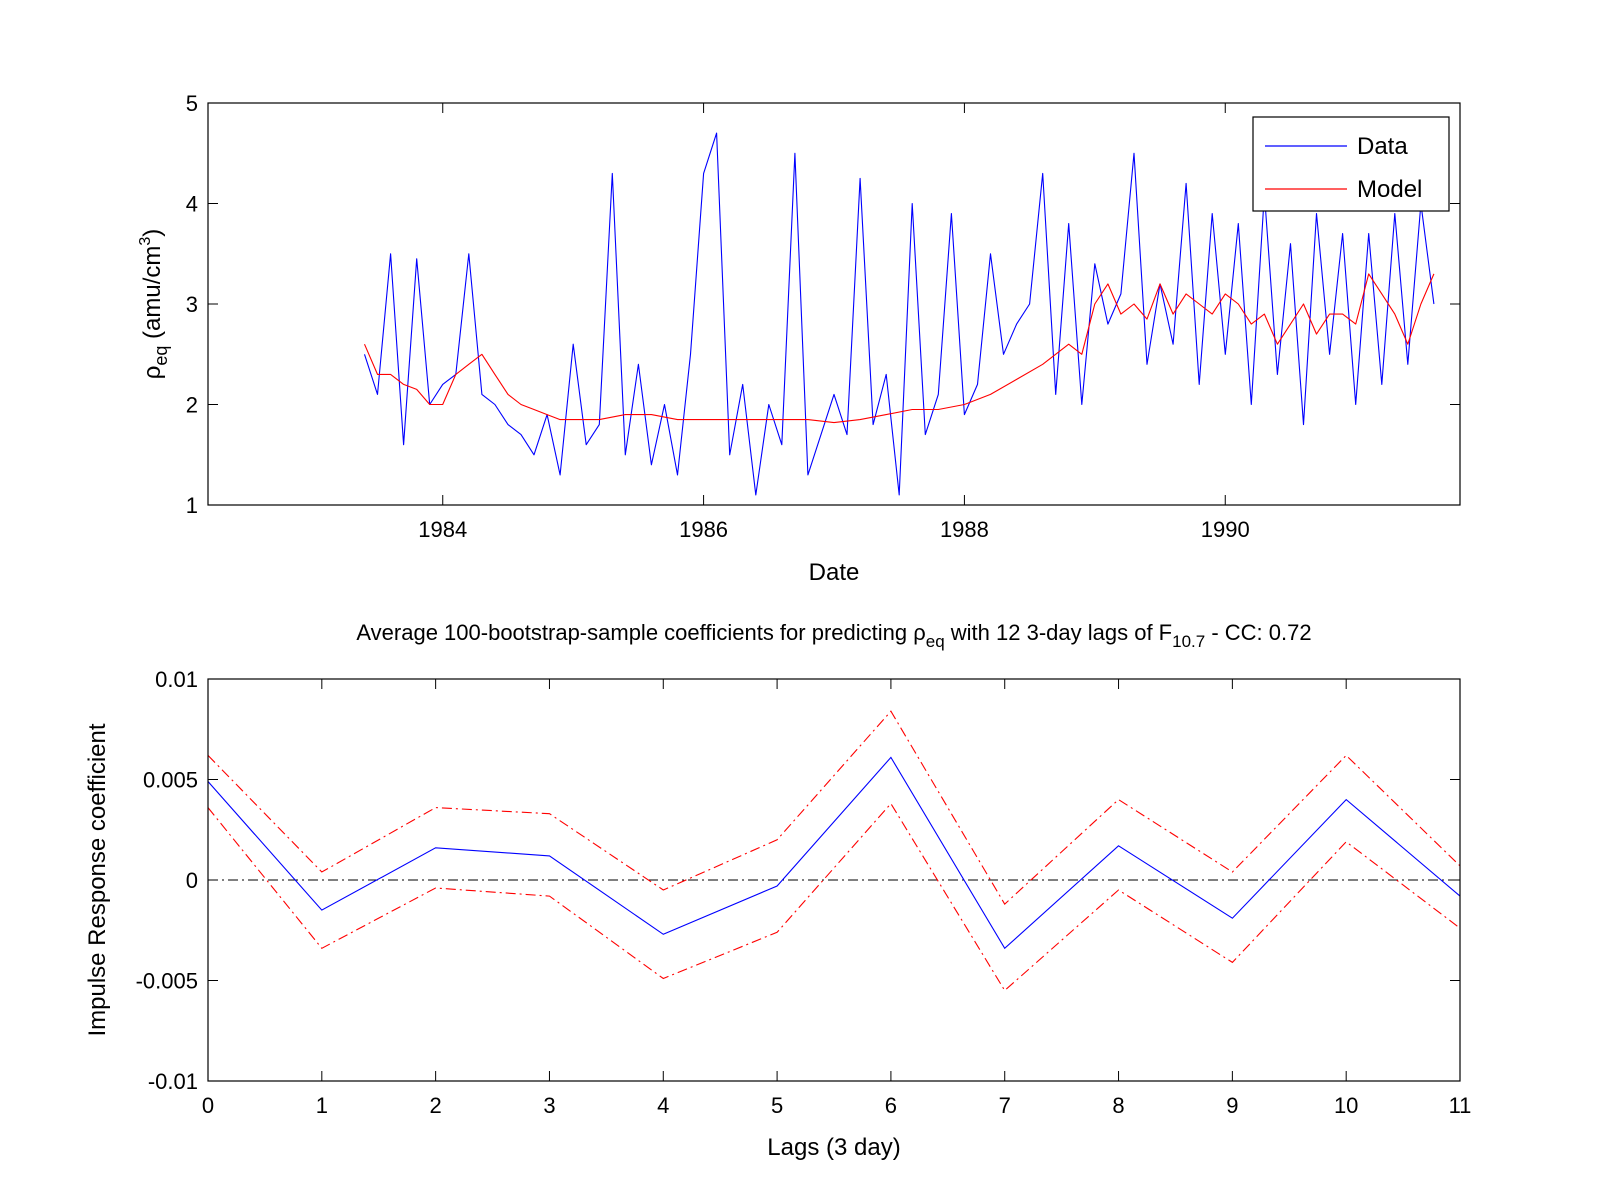 This screenshot has width=1600, height=1200. Describe the element at coordinates (1389, 189) in the screenshot. I see `legend-label-model: Model` at that location.